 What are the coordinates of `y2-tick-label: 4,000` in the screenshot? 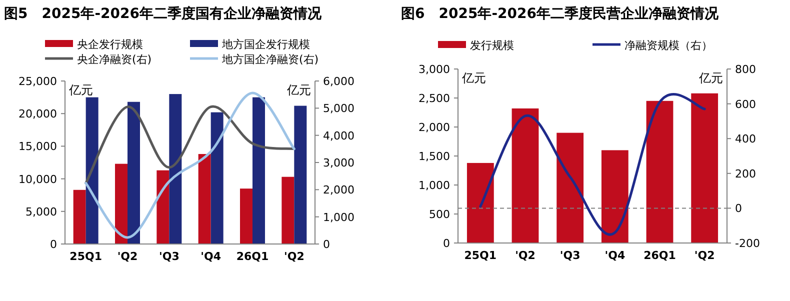 It's located at (338, 135).